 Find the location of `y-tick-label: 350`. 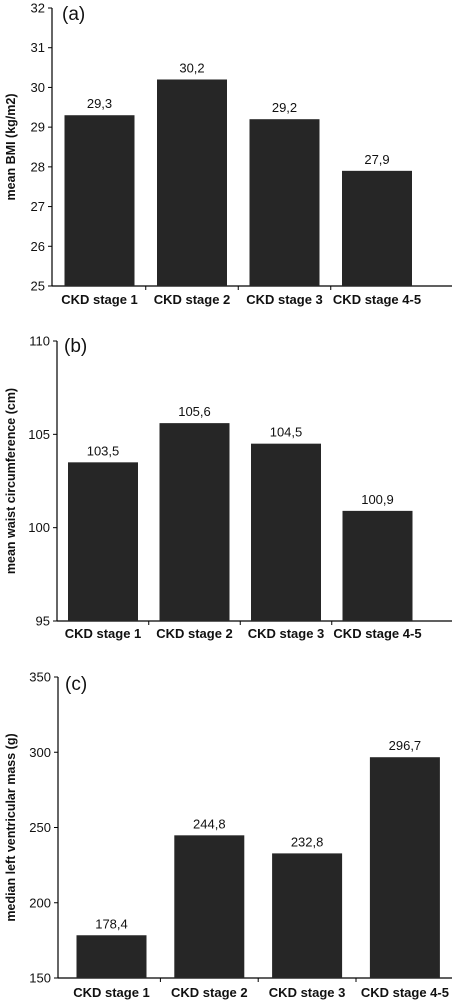

y-tick-label: 350 is located at coordinates (40, 677).